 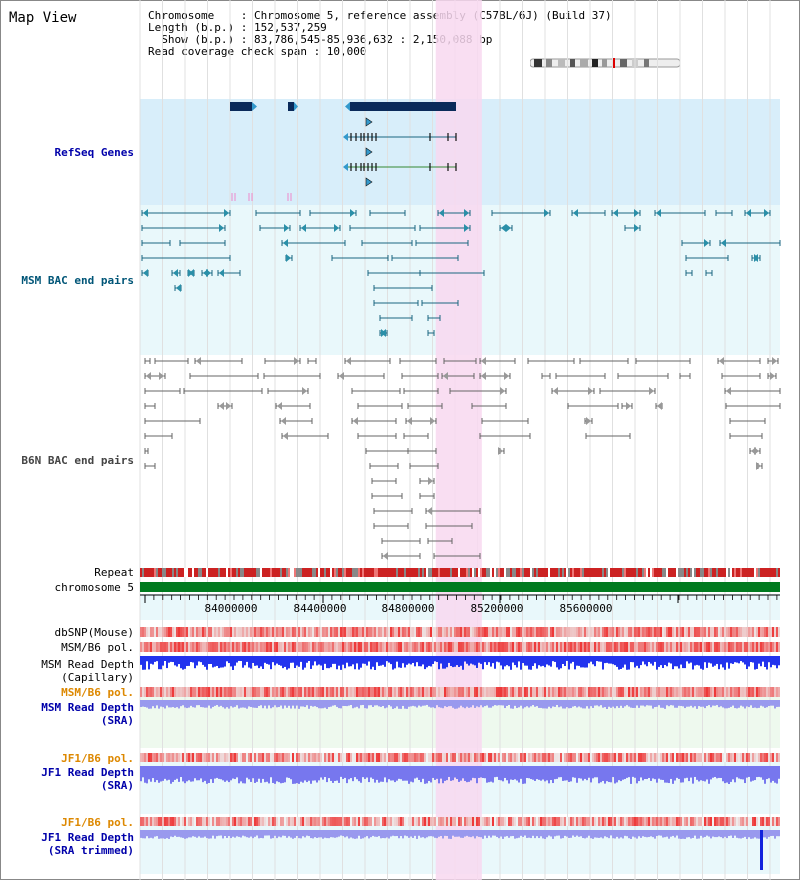 I want to click on label-msm-pol: MSM/B6 pol., so click(x=97, y=647).